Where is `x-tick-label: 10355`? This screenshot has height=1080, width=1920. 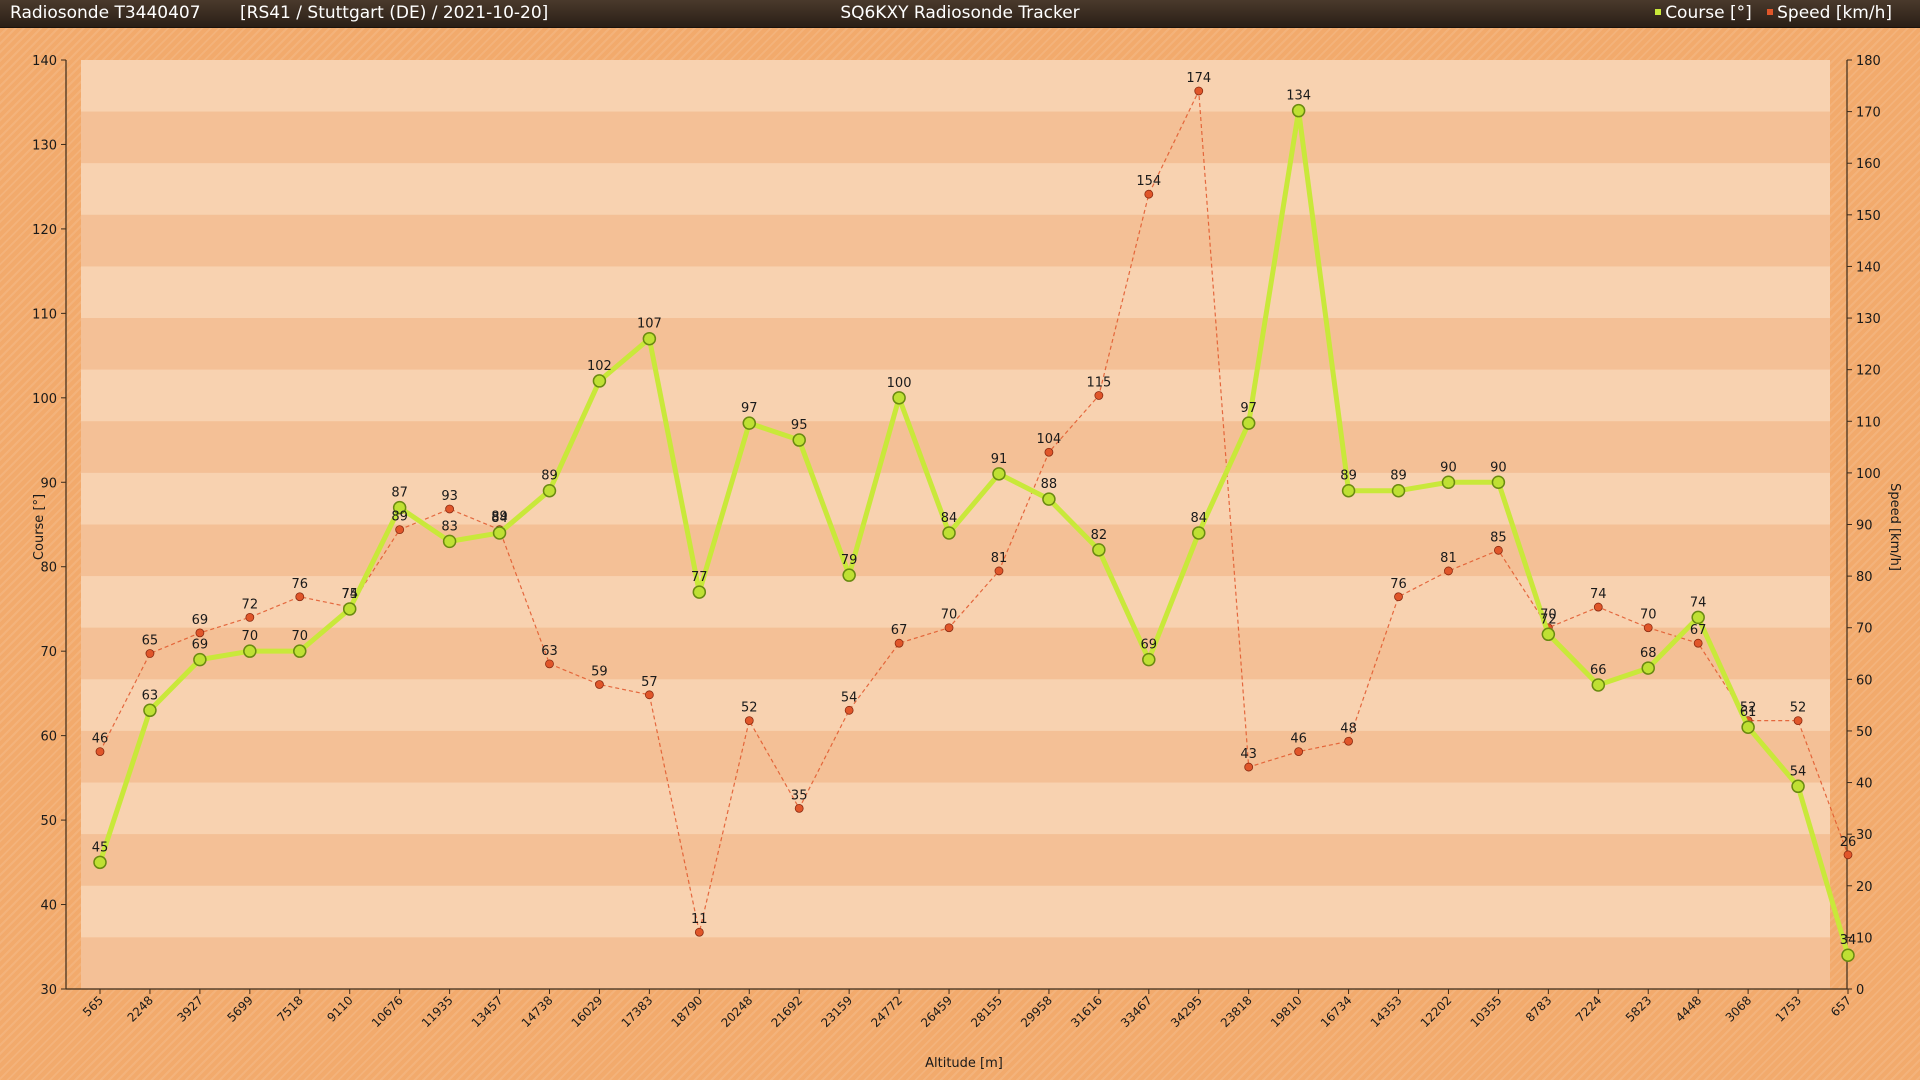
x-tick-label: 10355 is located at coordinates (1486, 1011).